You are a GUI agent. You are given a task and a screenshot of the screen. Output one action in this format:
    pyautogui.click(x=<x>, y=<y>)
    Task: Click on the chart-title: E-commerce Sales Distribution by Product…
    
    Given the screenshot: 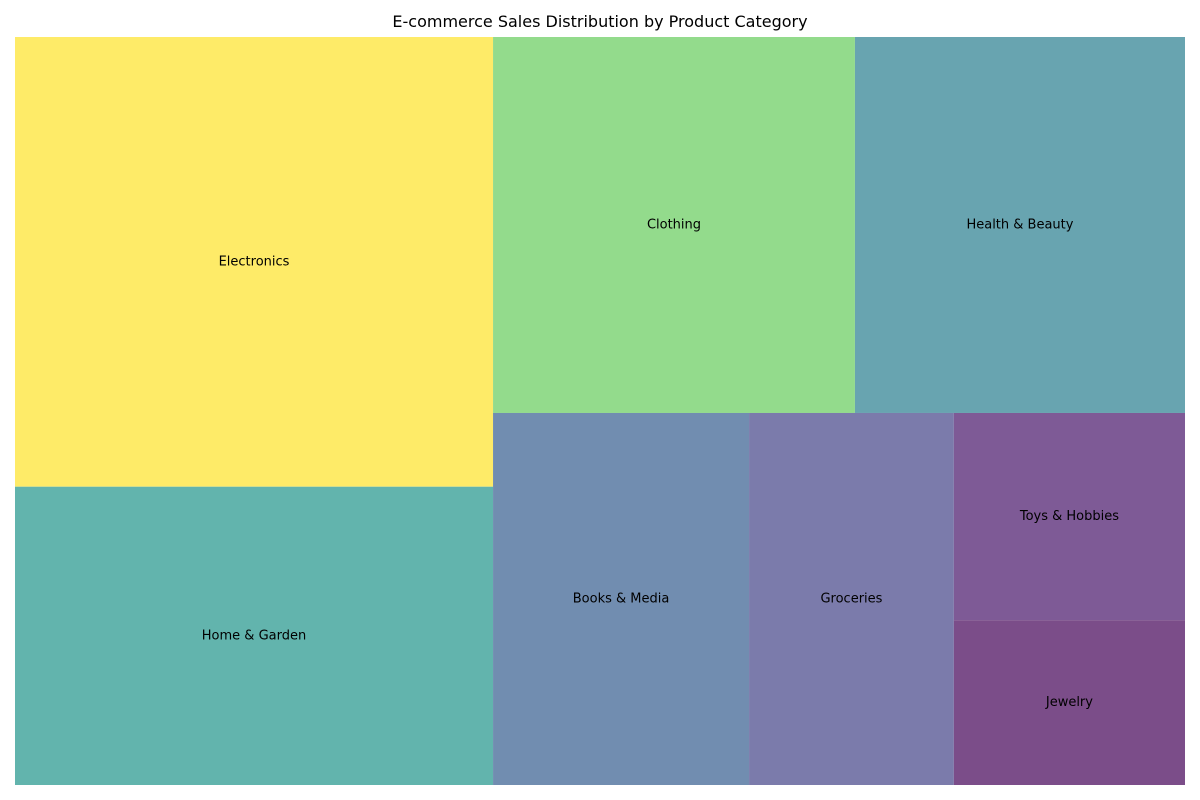 What is the action you would take?
    pyautogui.click(x=600, y=21)
    